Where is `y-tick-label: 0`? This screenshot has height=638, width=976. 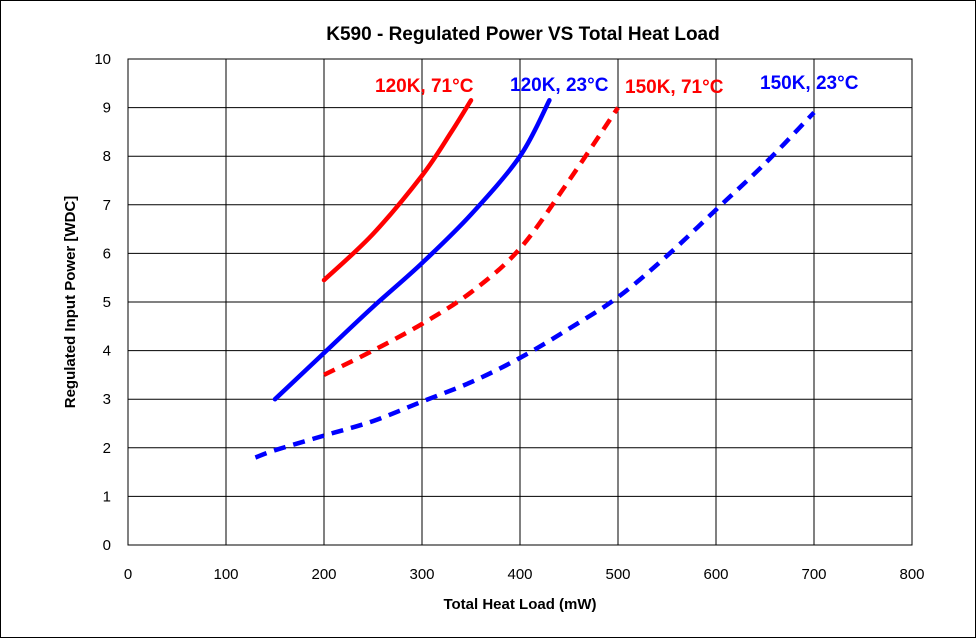 y-tick-label: 0 is located at coordinates (107, 545).